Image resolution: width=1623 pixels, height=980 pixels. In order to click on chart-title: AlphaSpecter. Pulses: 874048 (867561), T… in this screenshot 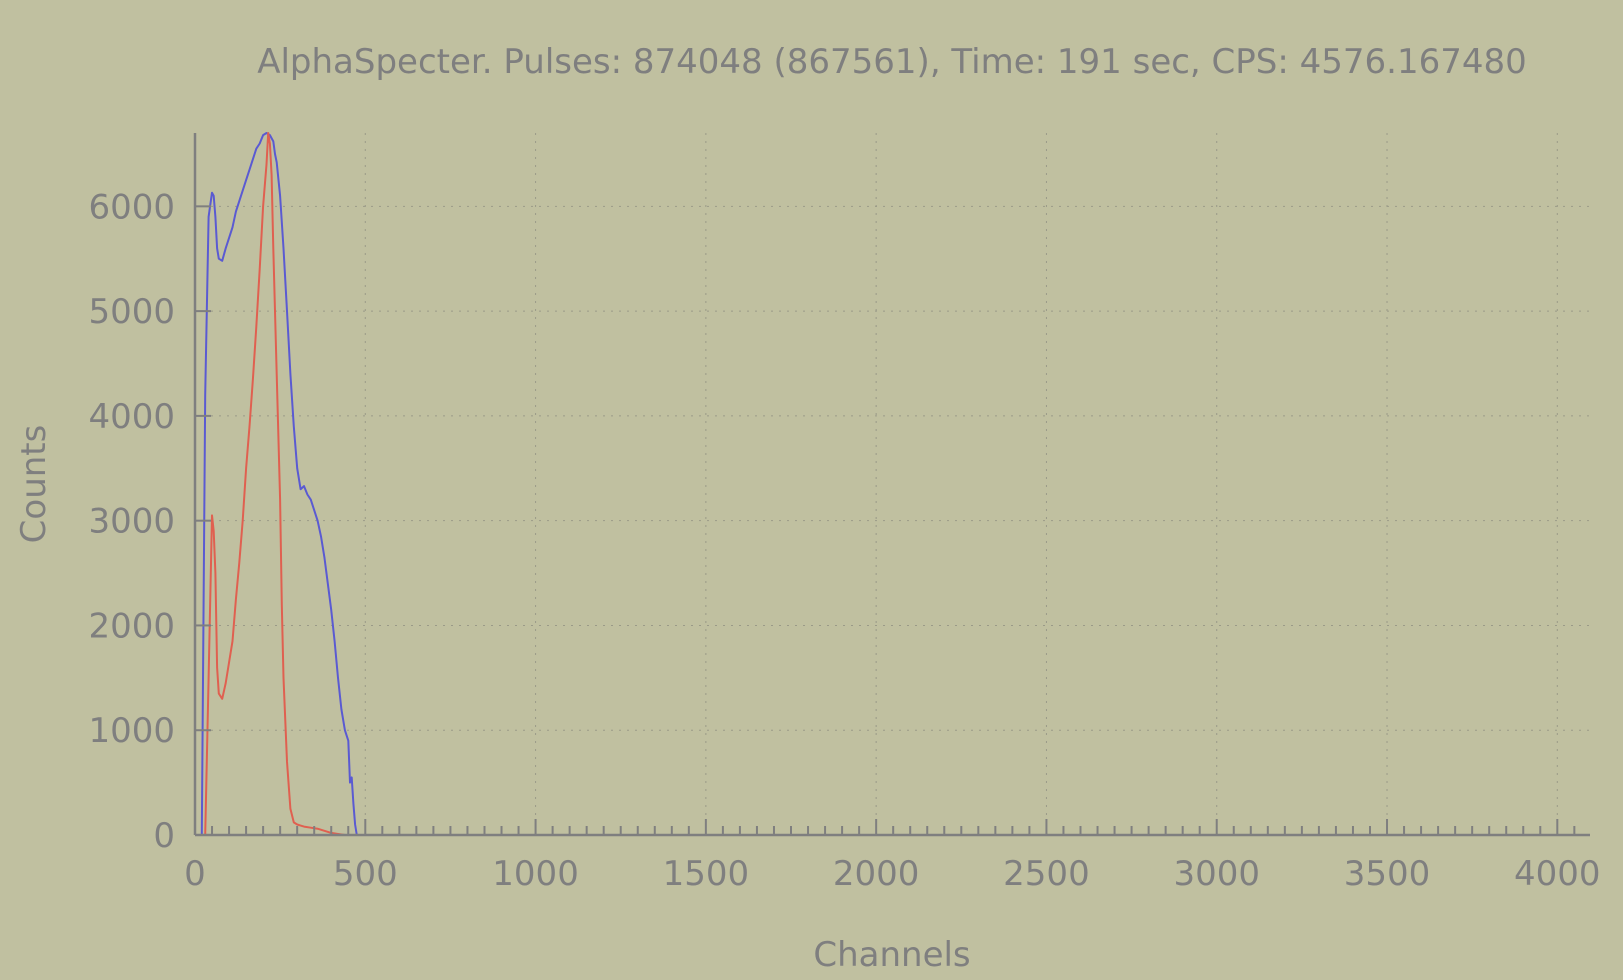, I will do `click(892, 62)`.